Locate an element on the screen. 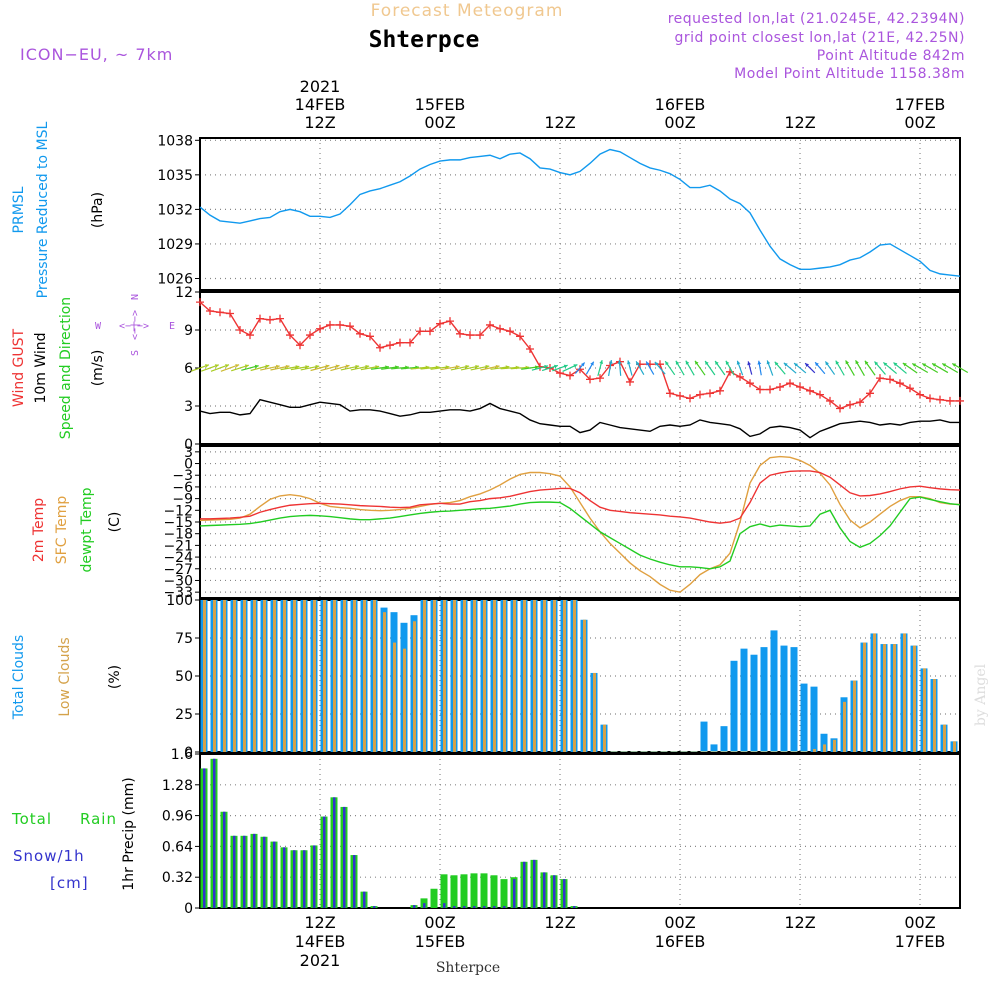 This screenshot has height=1000, width=1000. 10m-wind-line is located at coordinates (579, 418).